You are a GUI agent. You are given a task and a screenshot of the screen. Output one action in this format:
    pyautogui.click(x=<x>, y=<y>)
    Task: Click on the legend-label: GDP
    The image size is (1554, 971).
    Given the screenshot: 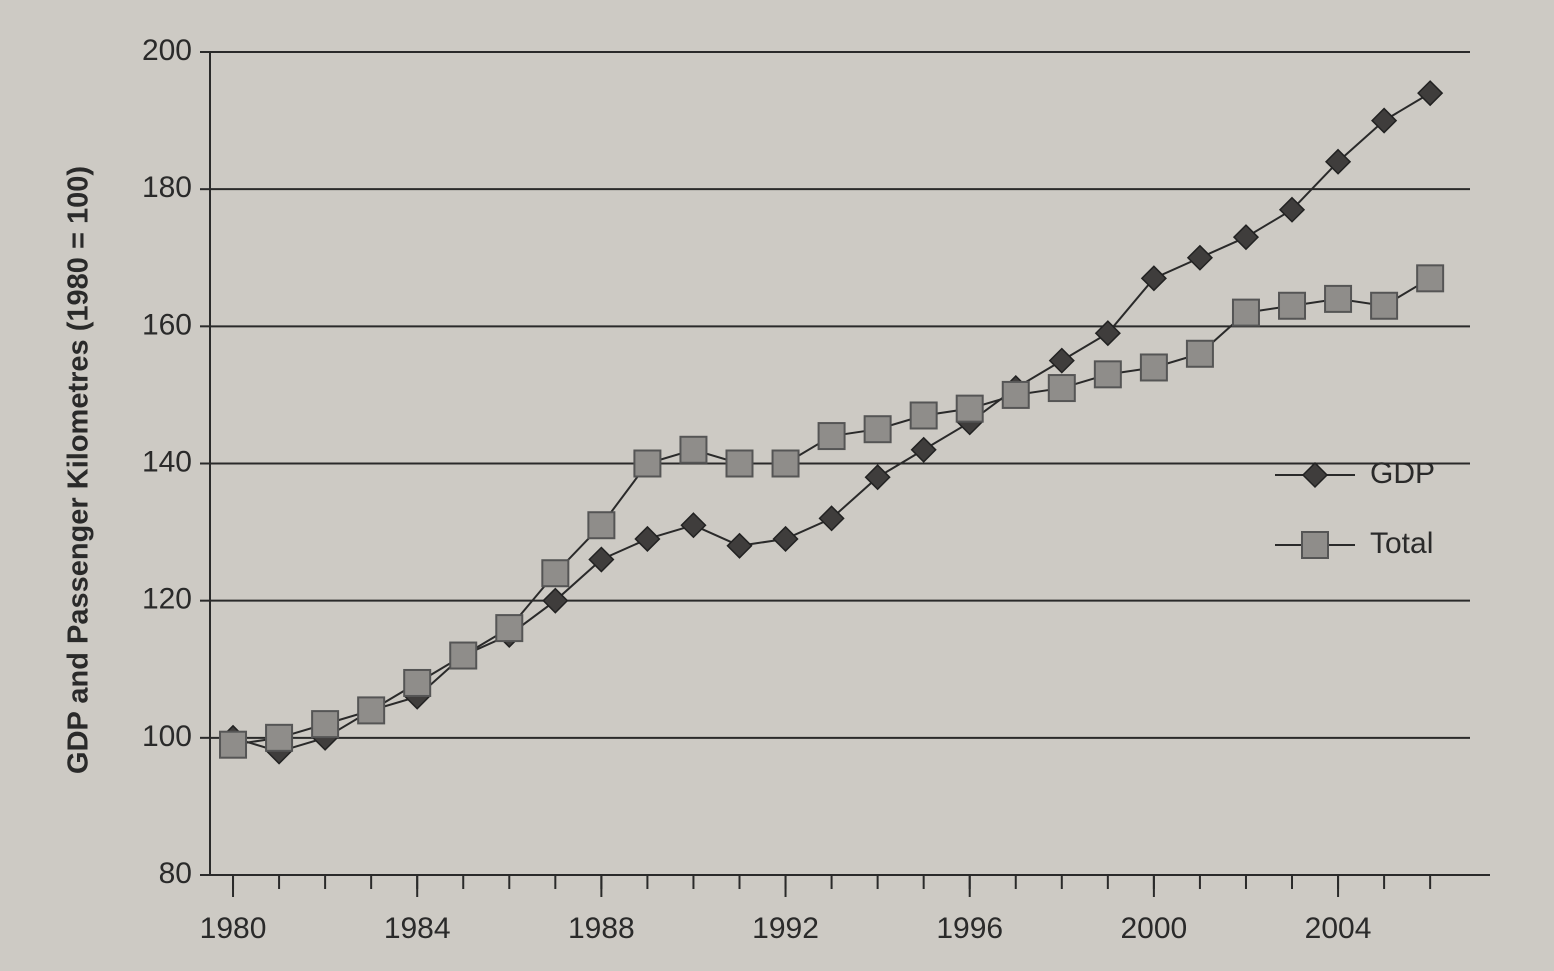 What is the action you would take?
    pyautogui.click(x=1402, y=473)
    